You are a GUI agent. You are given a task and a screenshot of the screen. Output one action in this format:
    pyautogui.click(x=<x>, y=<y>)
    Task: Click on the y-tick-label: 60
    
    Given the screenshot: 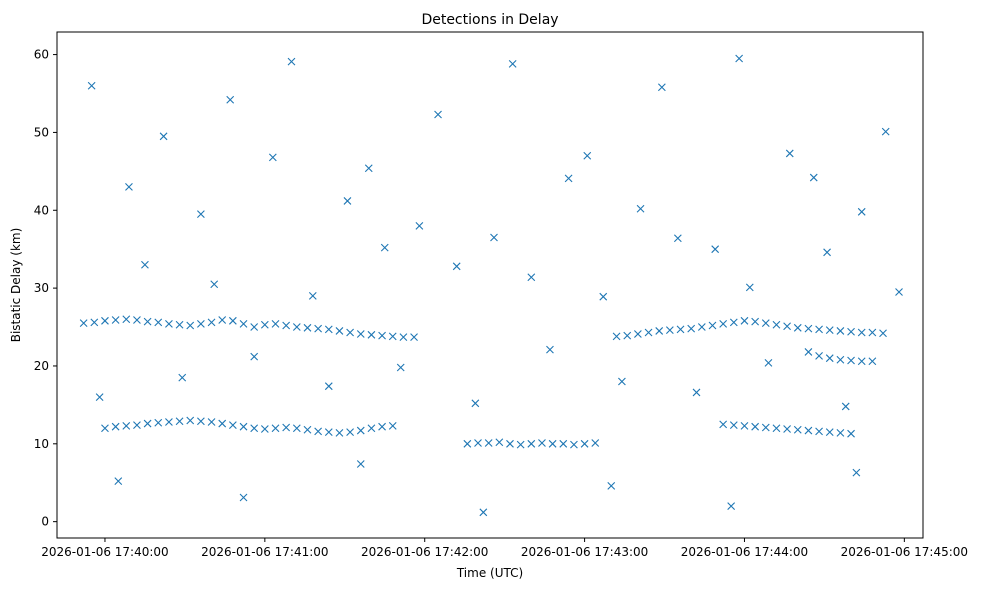 What is the action you would take?
    pyautogui.click(x=41, y=55)
    